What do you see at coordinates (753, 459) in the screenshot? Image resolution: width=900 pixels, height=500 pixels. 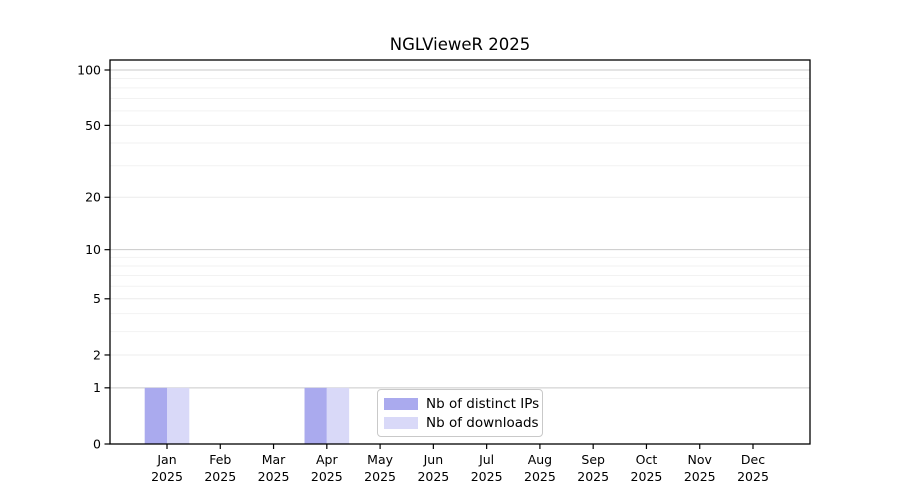 I see `x-tick-label-month: Dec` at bounding box center [753, 459].